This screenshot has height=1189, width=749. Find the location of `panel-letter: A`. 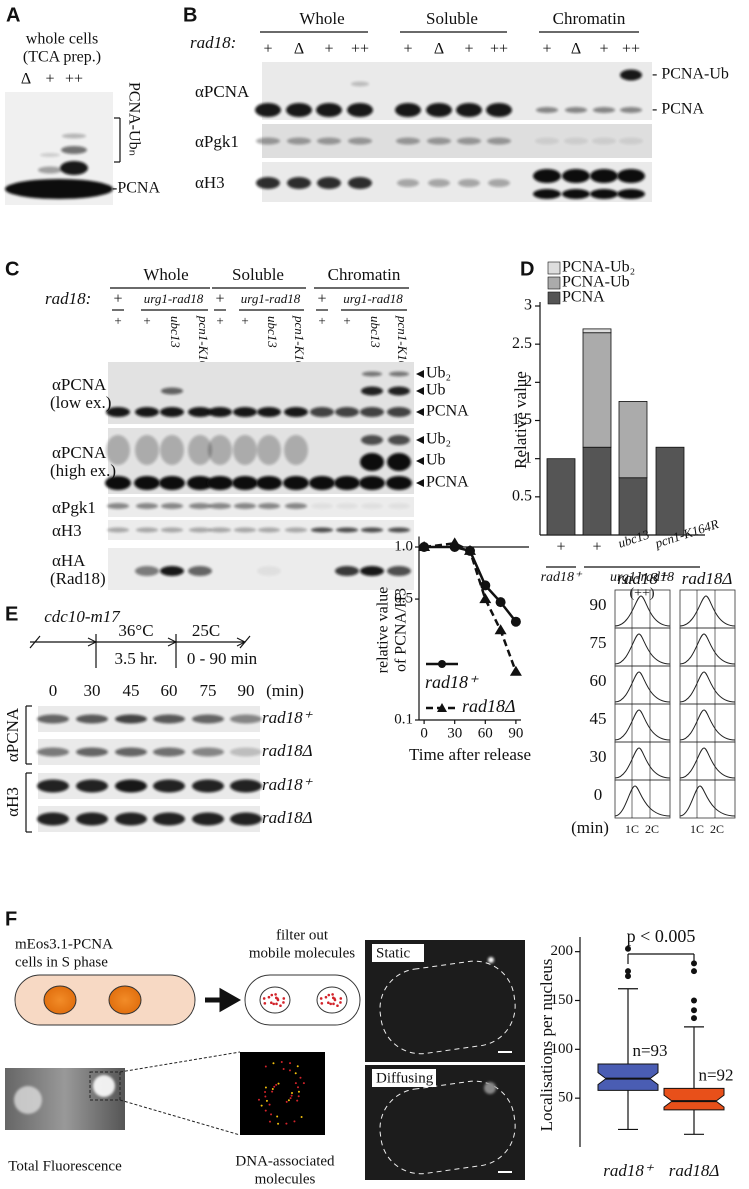

panel-letter: A is located at coordinates (13, 15).